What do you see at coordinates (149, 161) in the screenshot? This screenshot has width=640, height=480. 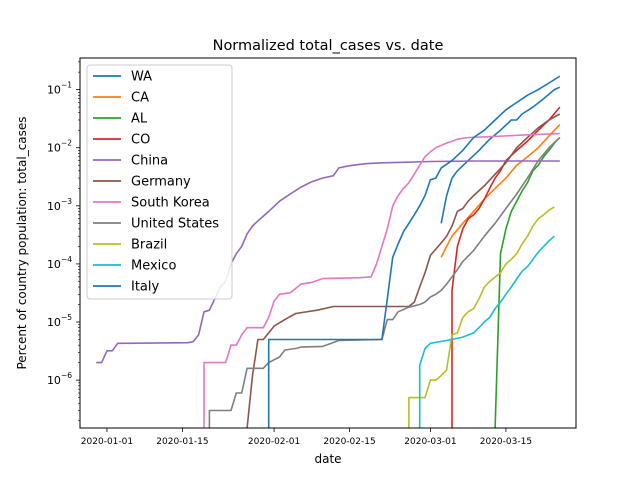 I see `legend-label-4: China` at bounding box center [149, 161].